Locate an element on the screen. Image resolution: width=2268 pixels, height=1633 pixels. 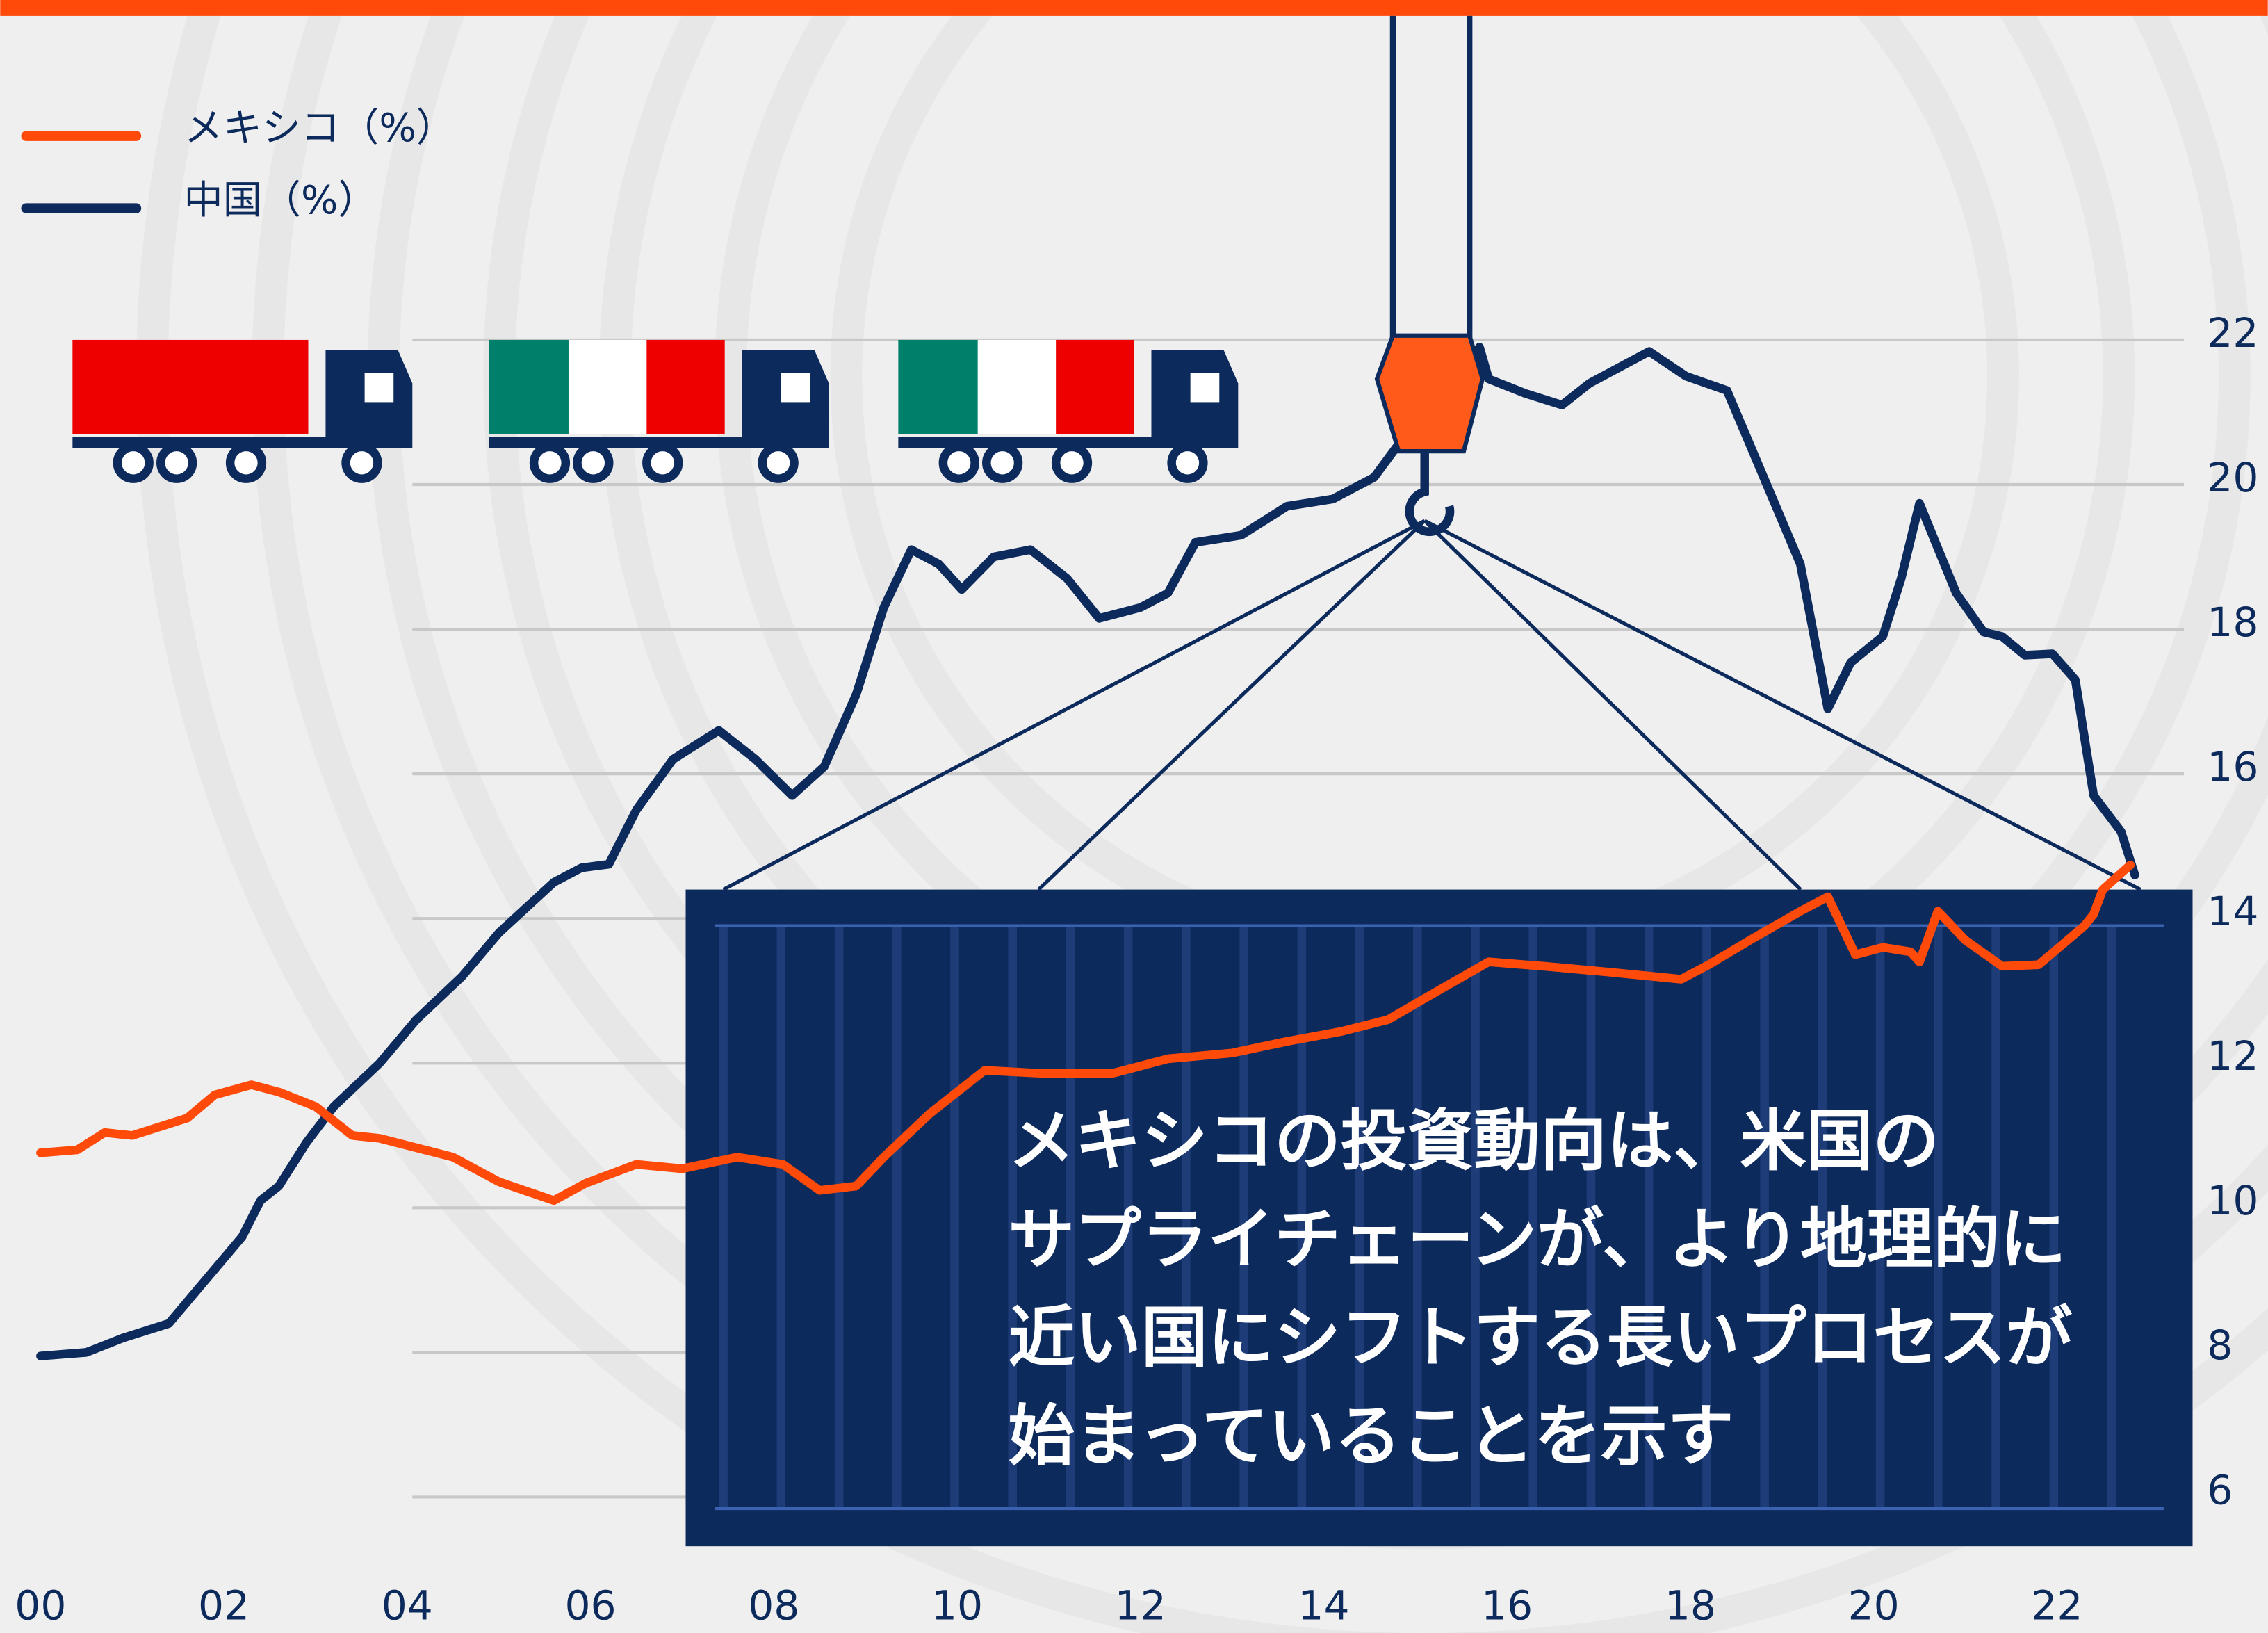
x-tick-label: 00 is located at coordinates (40, 1606).